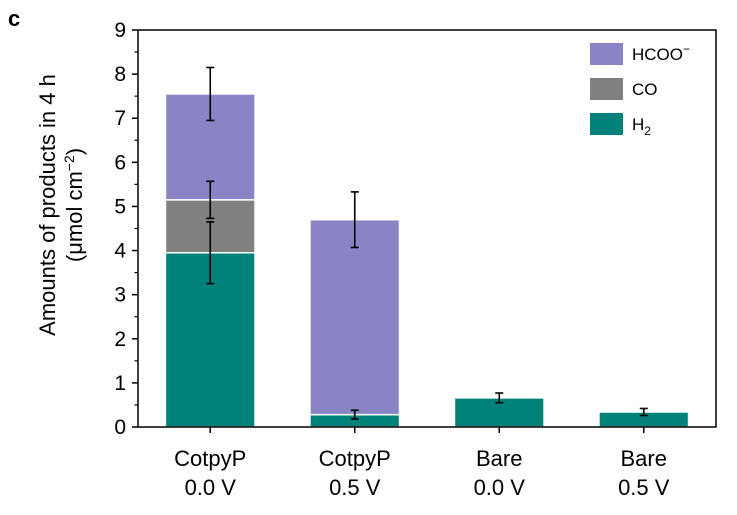 Image resolution: width=737 pixels, height=515 pixels. Describe the element at coordinates (120, 339) in the screenshot. I see `y-tick-label-2: 2` at that location.